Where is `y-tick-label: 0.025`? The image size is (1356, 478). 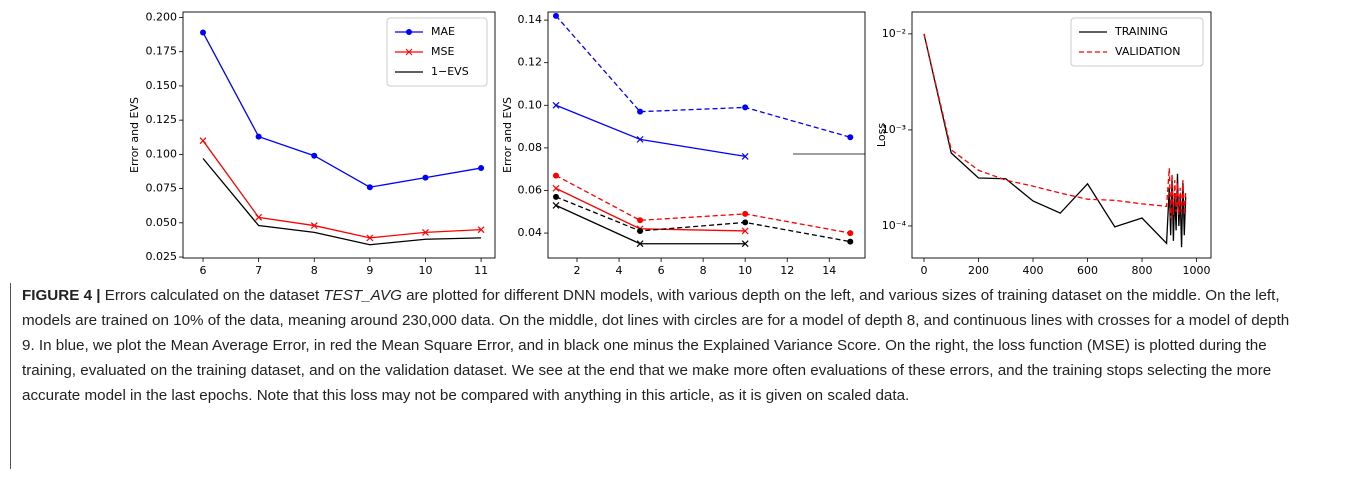
y-tick-label: 0.025 is located at coordinates (162, 256).